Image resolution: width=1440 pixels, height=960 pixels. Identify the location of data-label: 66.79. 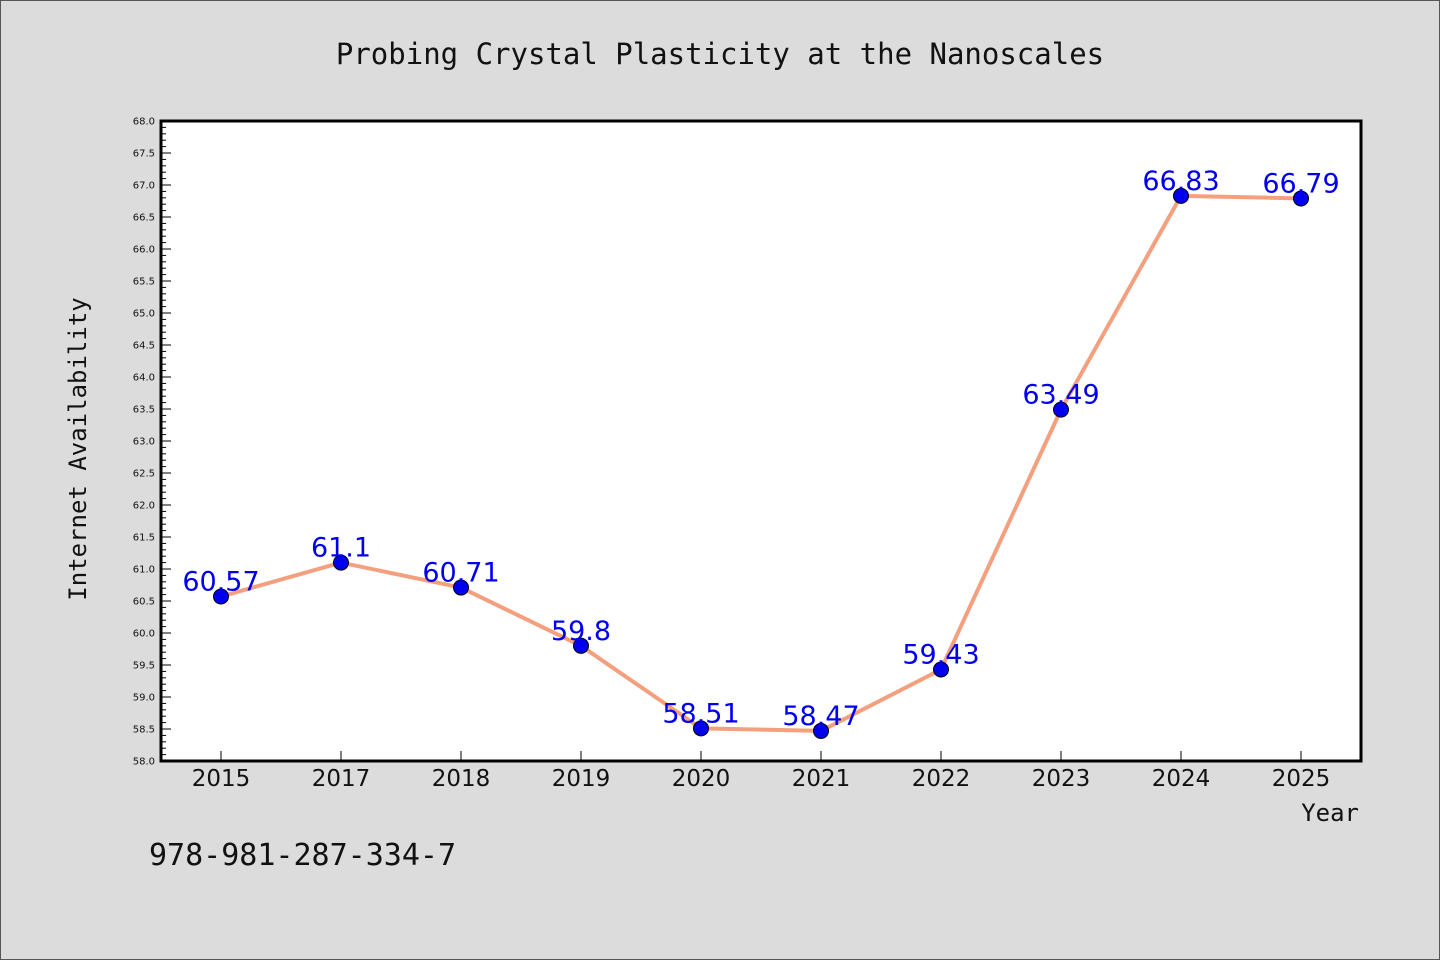
(1300, 183).